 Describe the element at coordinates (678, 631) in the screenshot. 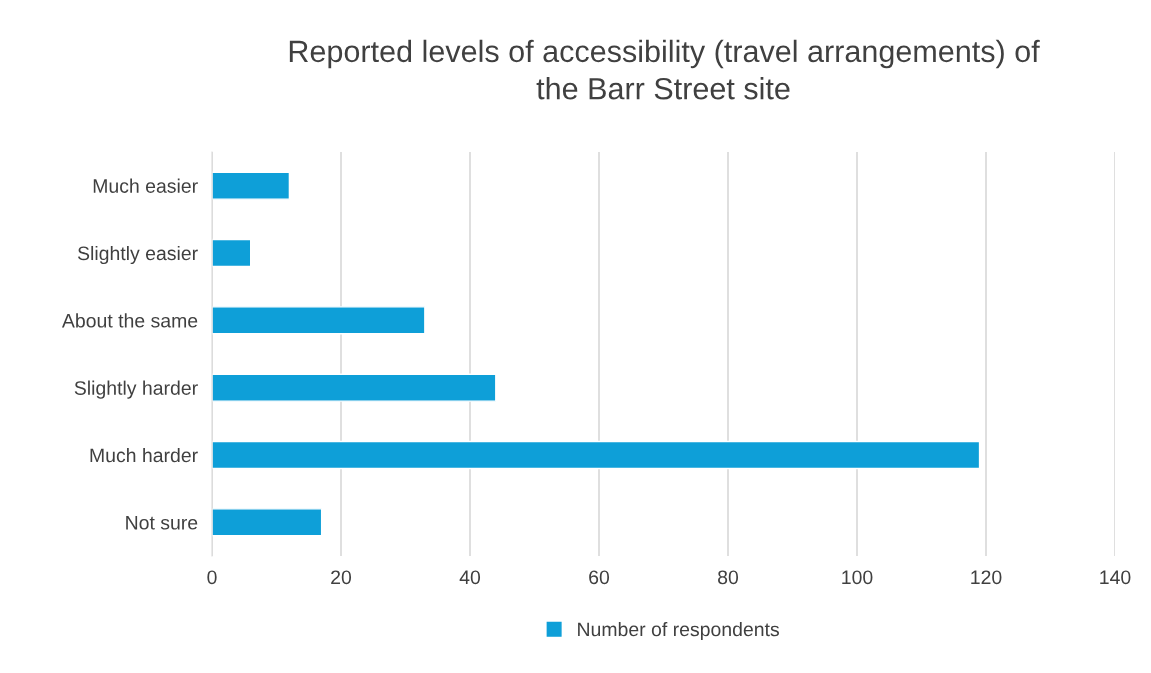

I see `legend-label: Number of respondents` at that location.